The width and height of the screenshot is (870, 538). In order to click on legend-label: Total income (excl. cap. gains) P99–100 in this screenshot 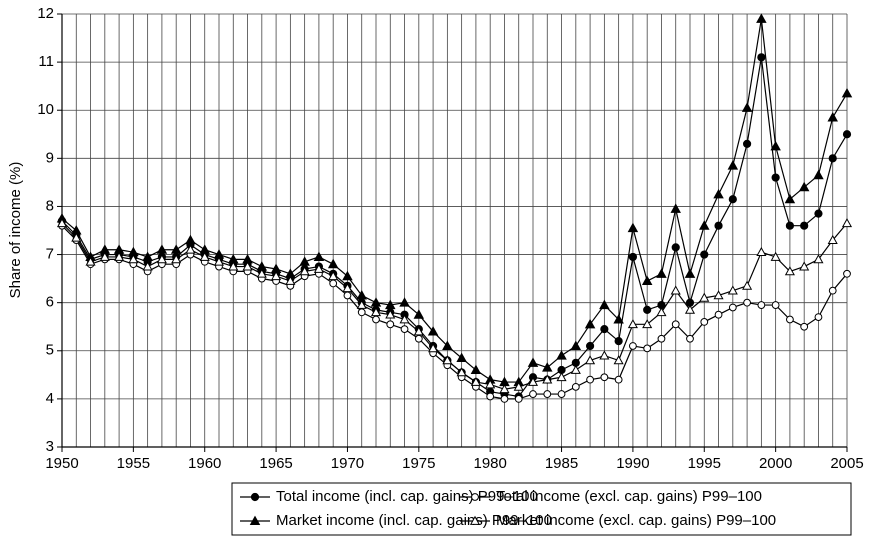, I will do `click(629, 496)`.